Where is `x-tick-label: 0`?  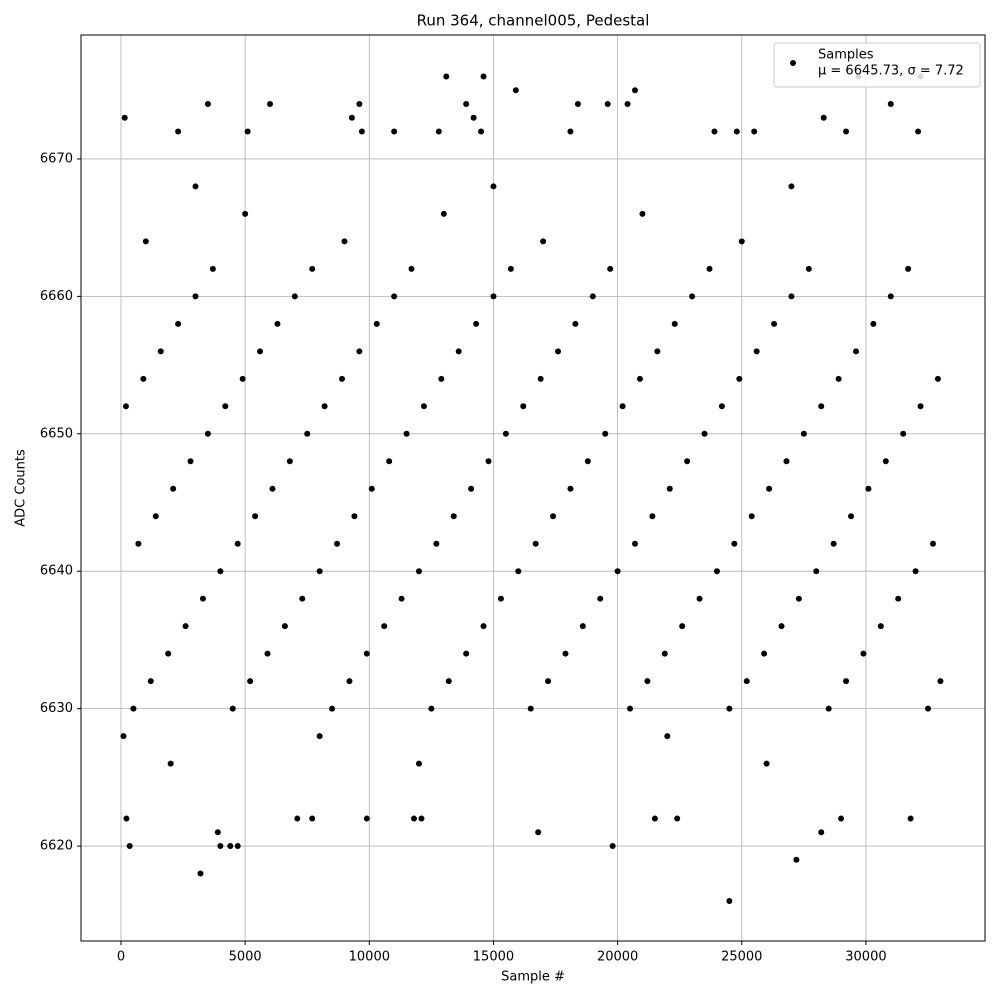
x-tick-label: 0 is located at coordinates (121, 957).